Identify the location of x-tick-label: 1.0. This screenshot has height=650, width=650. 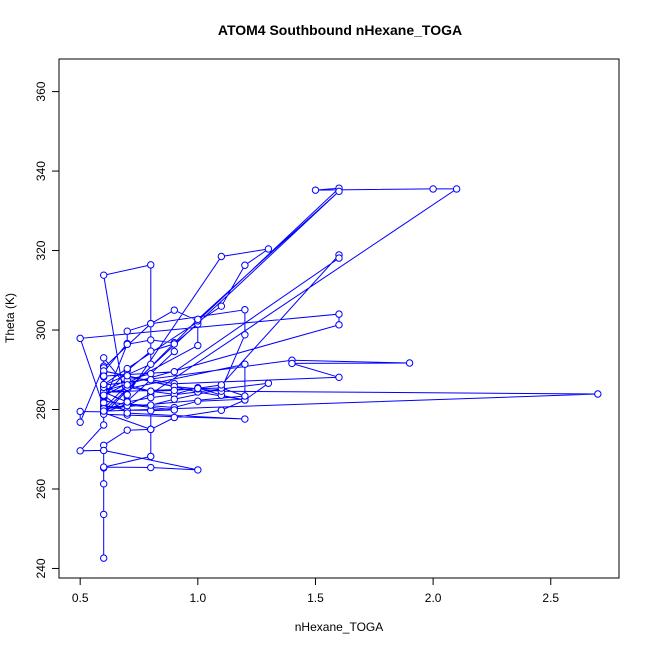
(197, 598).